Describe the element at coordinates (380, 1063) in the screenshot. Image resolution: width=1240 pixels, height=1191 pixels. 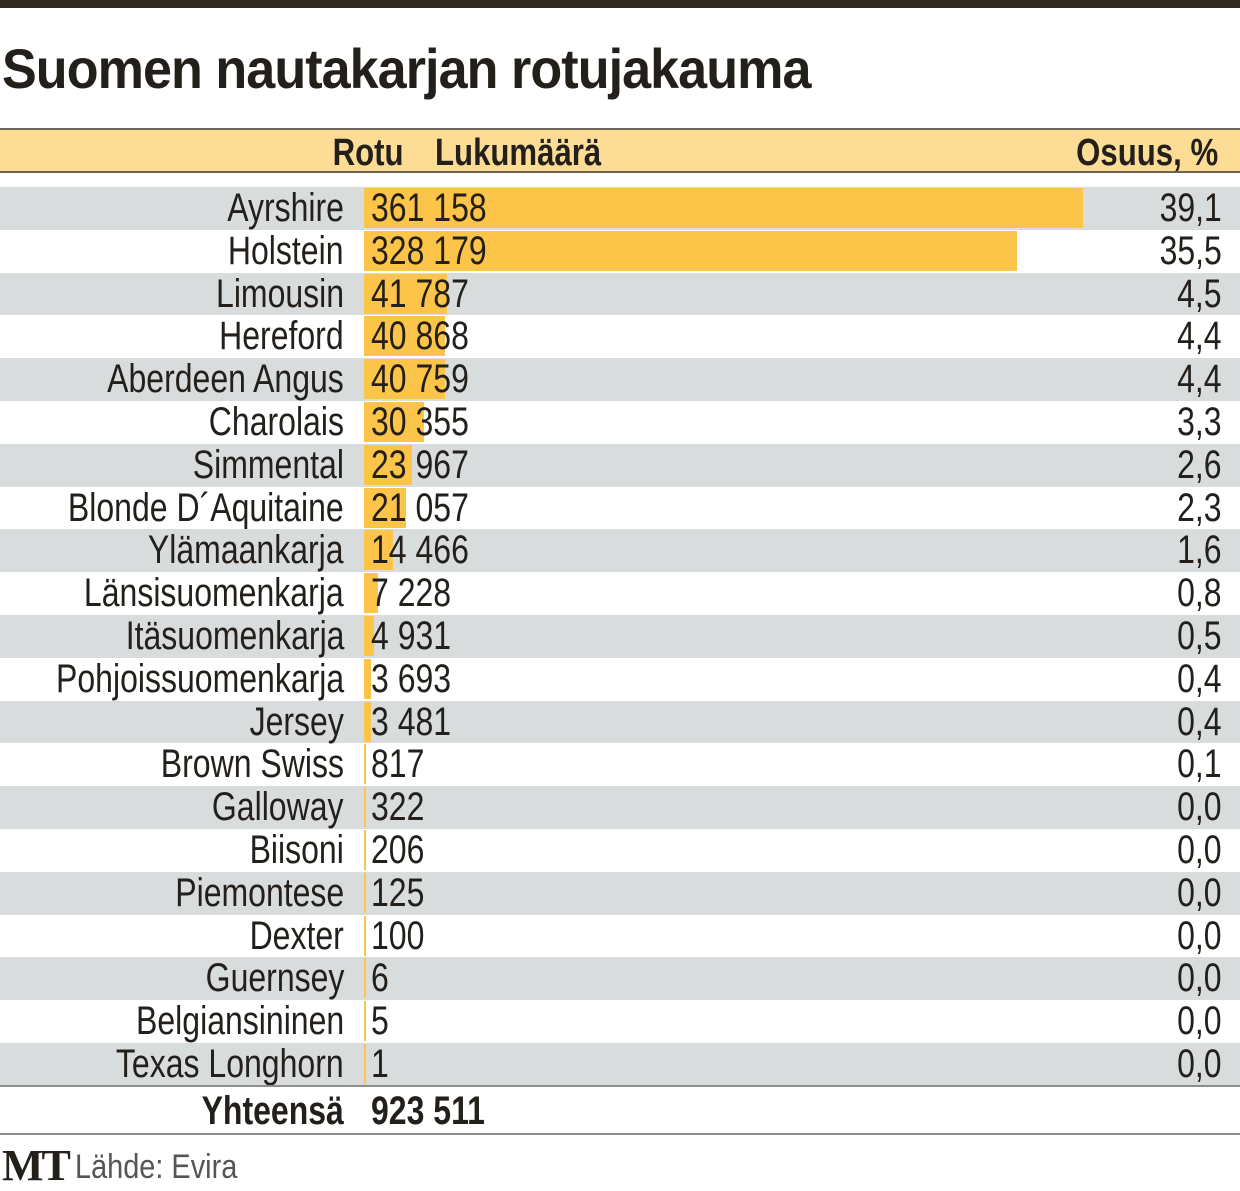
I see `count-label: 1` at that location.